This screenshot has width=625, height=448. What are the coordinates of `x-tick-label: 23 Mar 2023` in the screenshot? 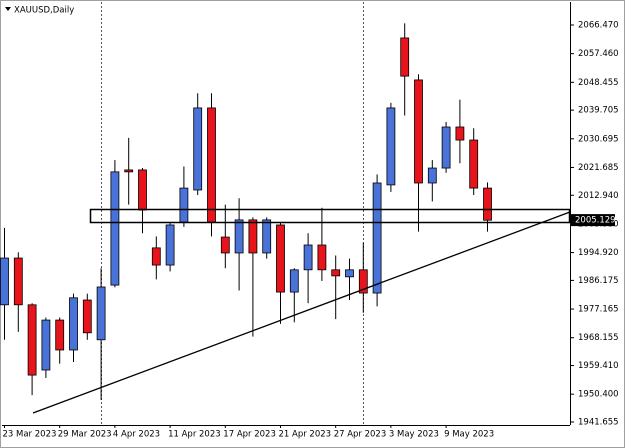 It's located at (30, 435).